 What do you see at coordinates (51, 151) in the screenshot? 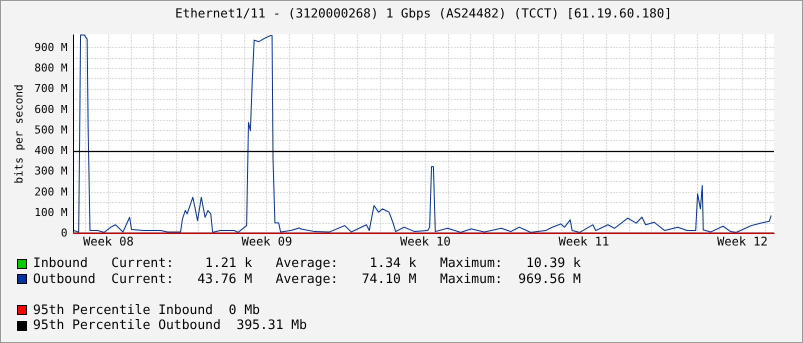
I see `y-tick-label: 400 M` at bounding box center [51, 151].